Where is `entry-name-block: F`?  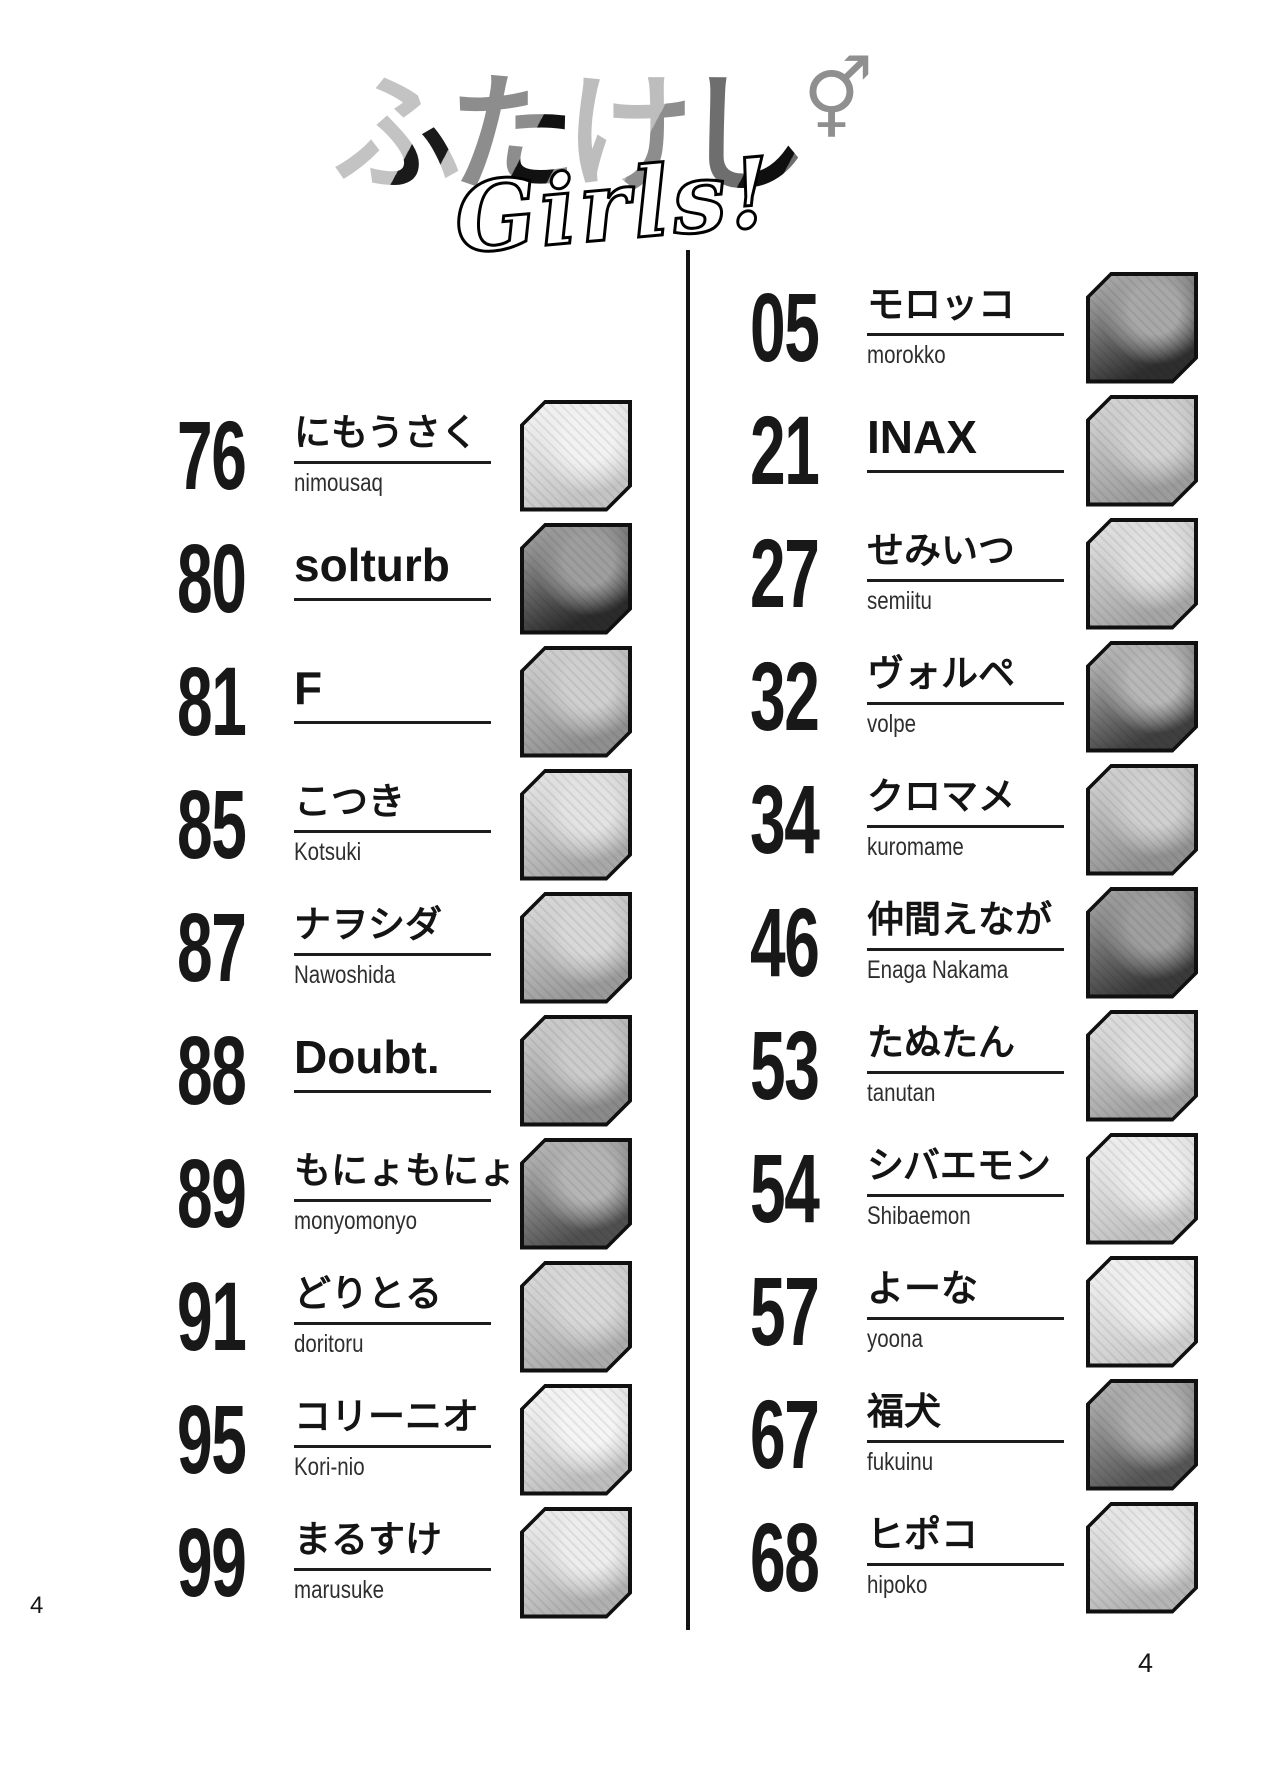
entry-name-block: F is located at coordinates (392, 711).